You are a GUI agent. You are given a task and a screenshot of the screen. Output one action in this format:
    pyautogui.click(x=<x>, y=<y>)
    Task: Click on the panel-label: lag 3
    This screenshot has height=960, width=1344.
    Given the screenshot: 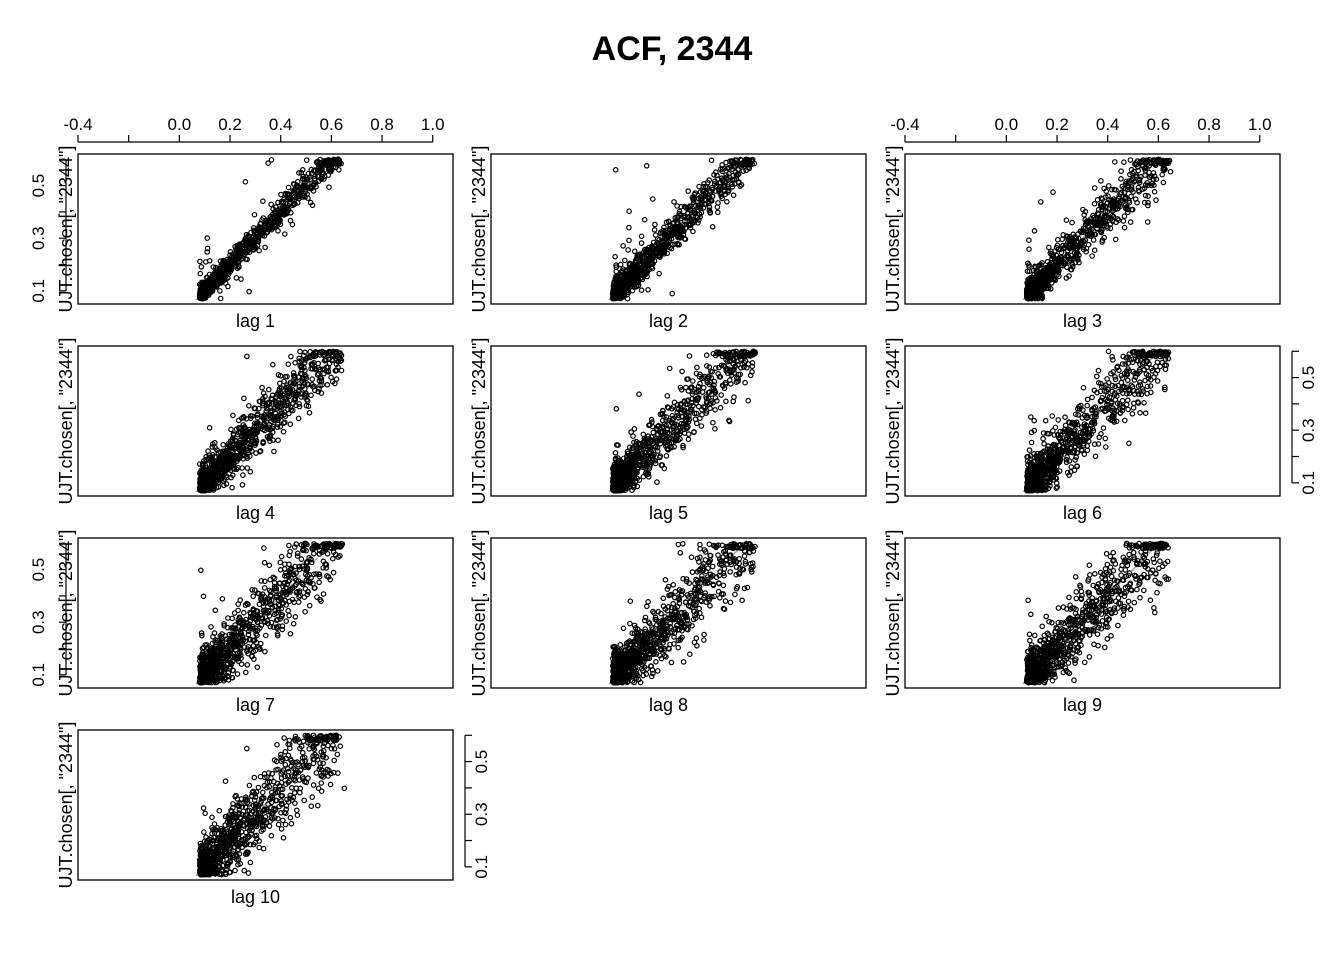 What is the action you would take?
    pyautogui.click(x=1082, y=321)
    